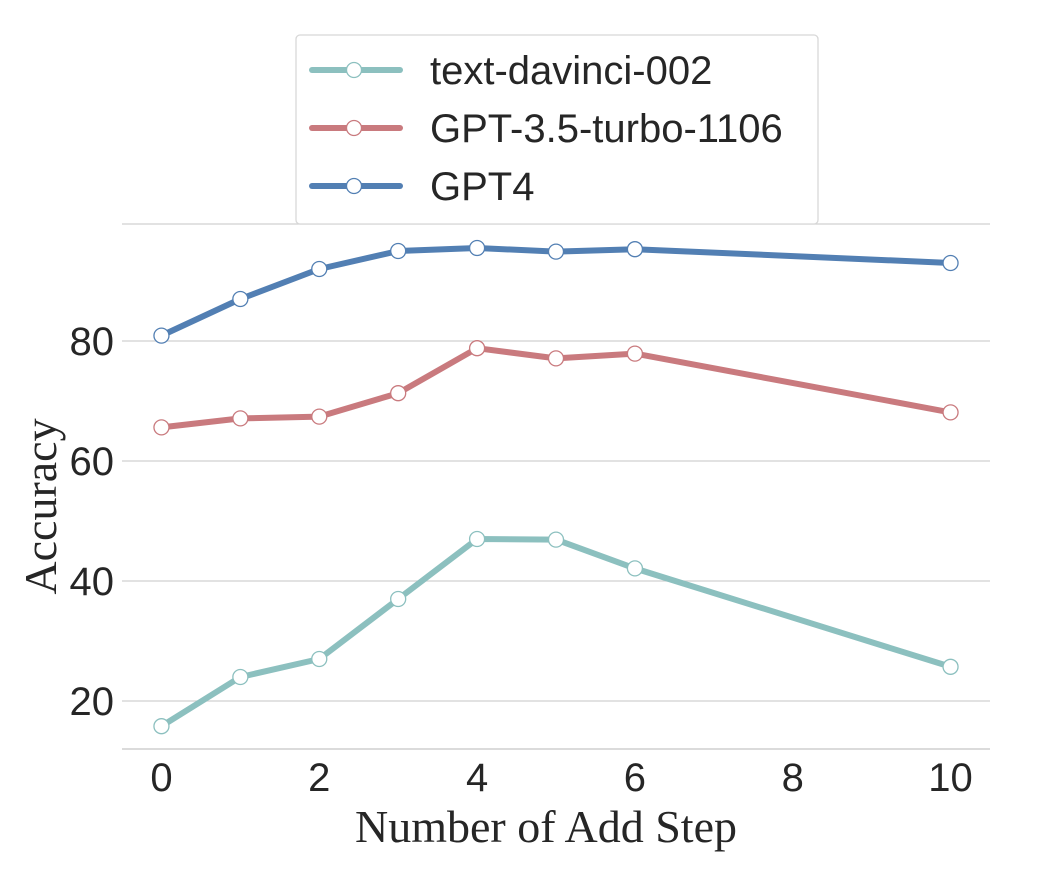 Image resolution: width=1056 pixels, height=896 pixels. I want to click on x-tick-label: 4, so click(477, 778).